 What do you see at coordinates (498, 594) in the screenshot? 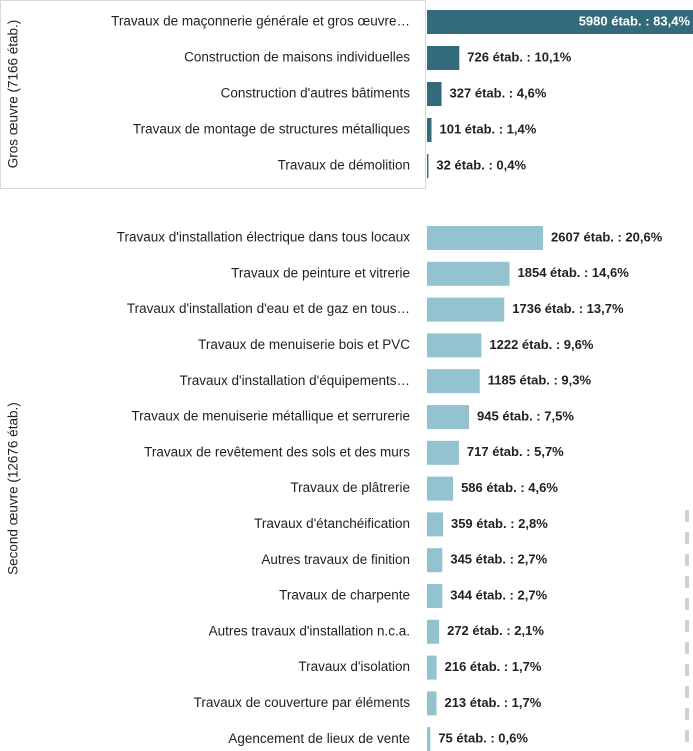
I see `value-label: 344 étab. : 2,7%` at bounding box center [498, 594].